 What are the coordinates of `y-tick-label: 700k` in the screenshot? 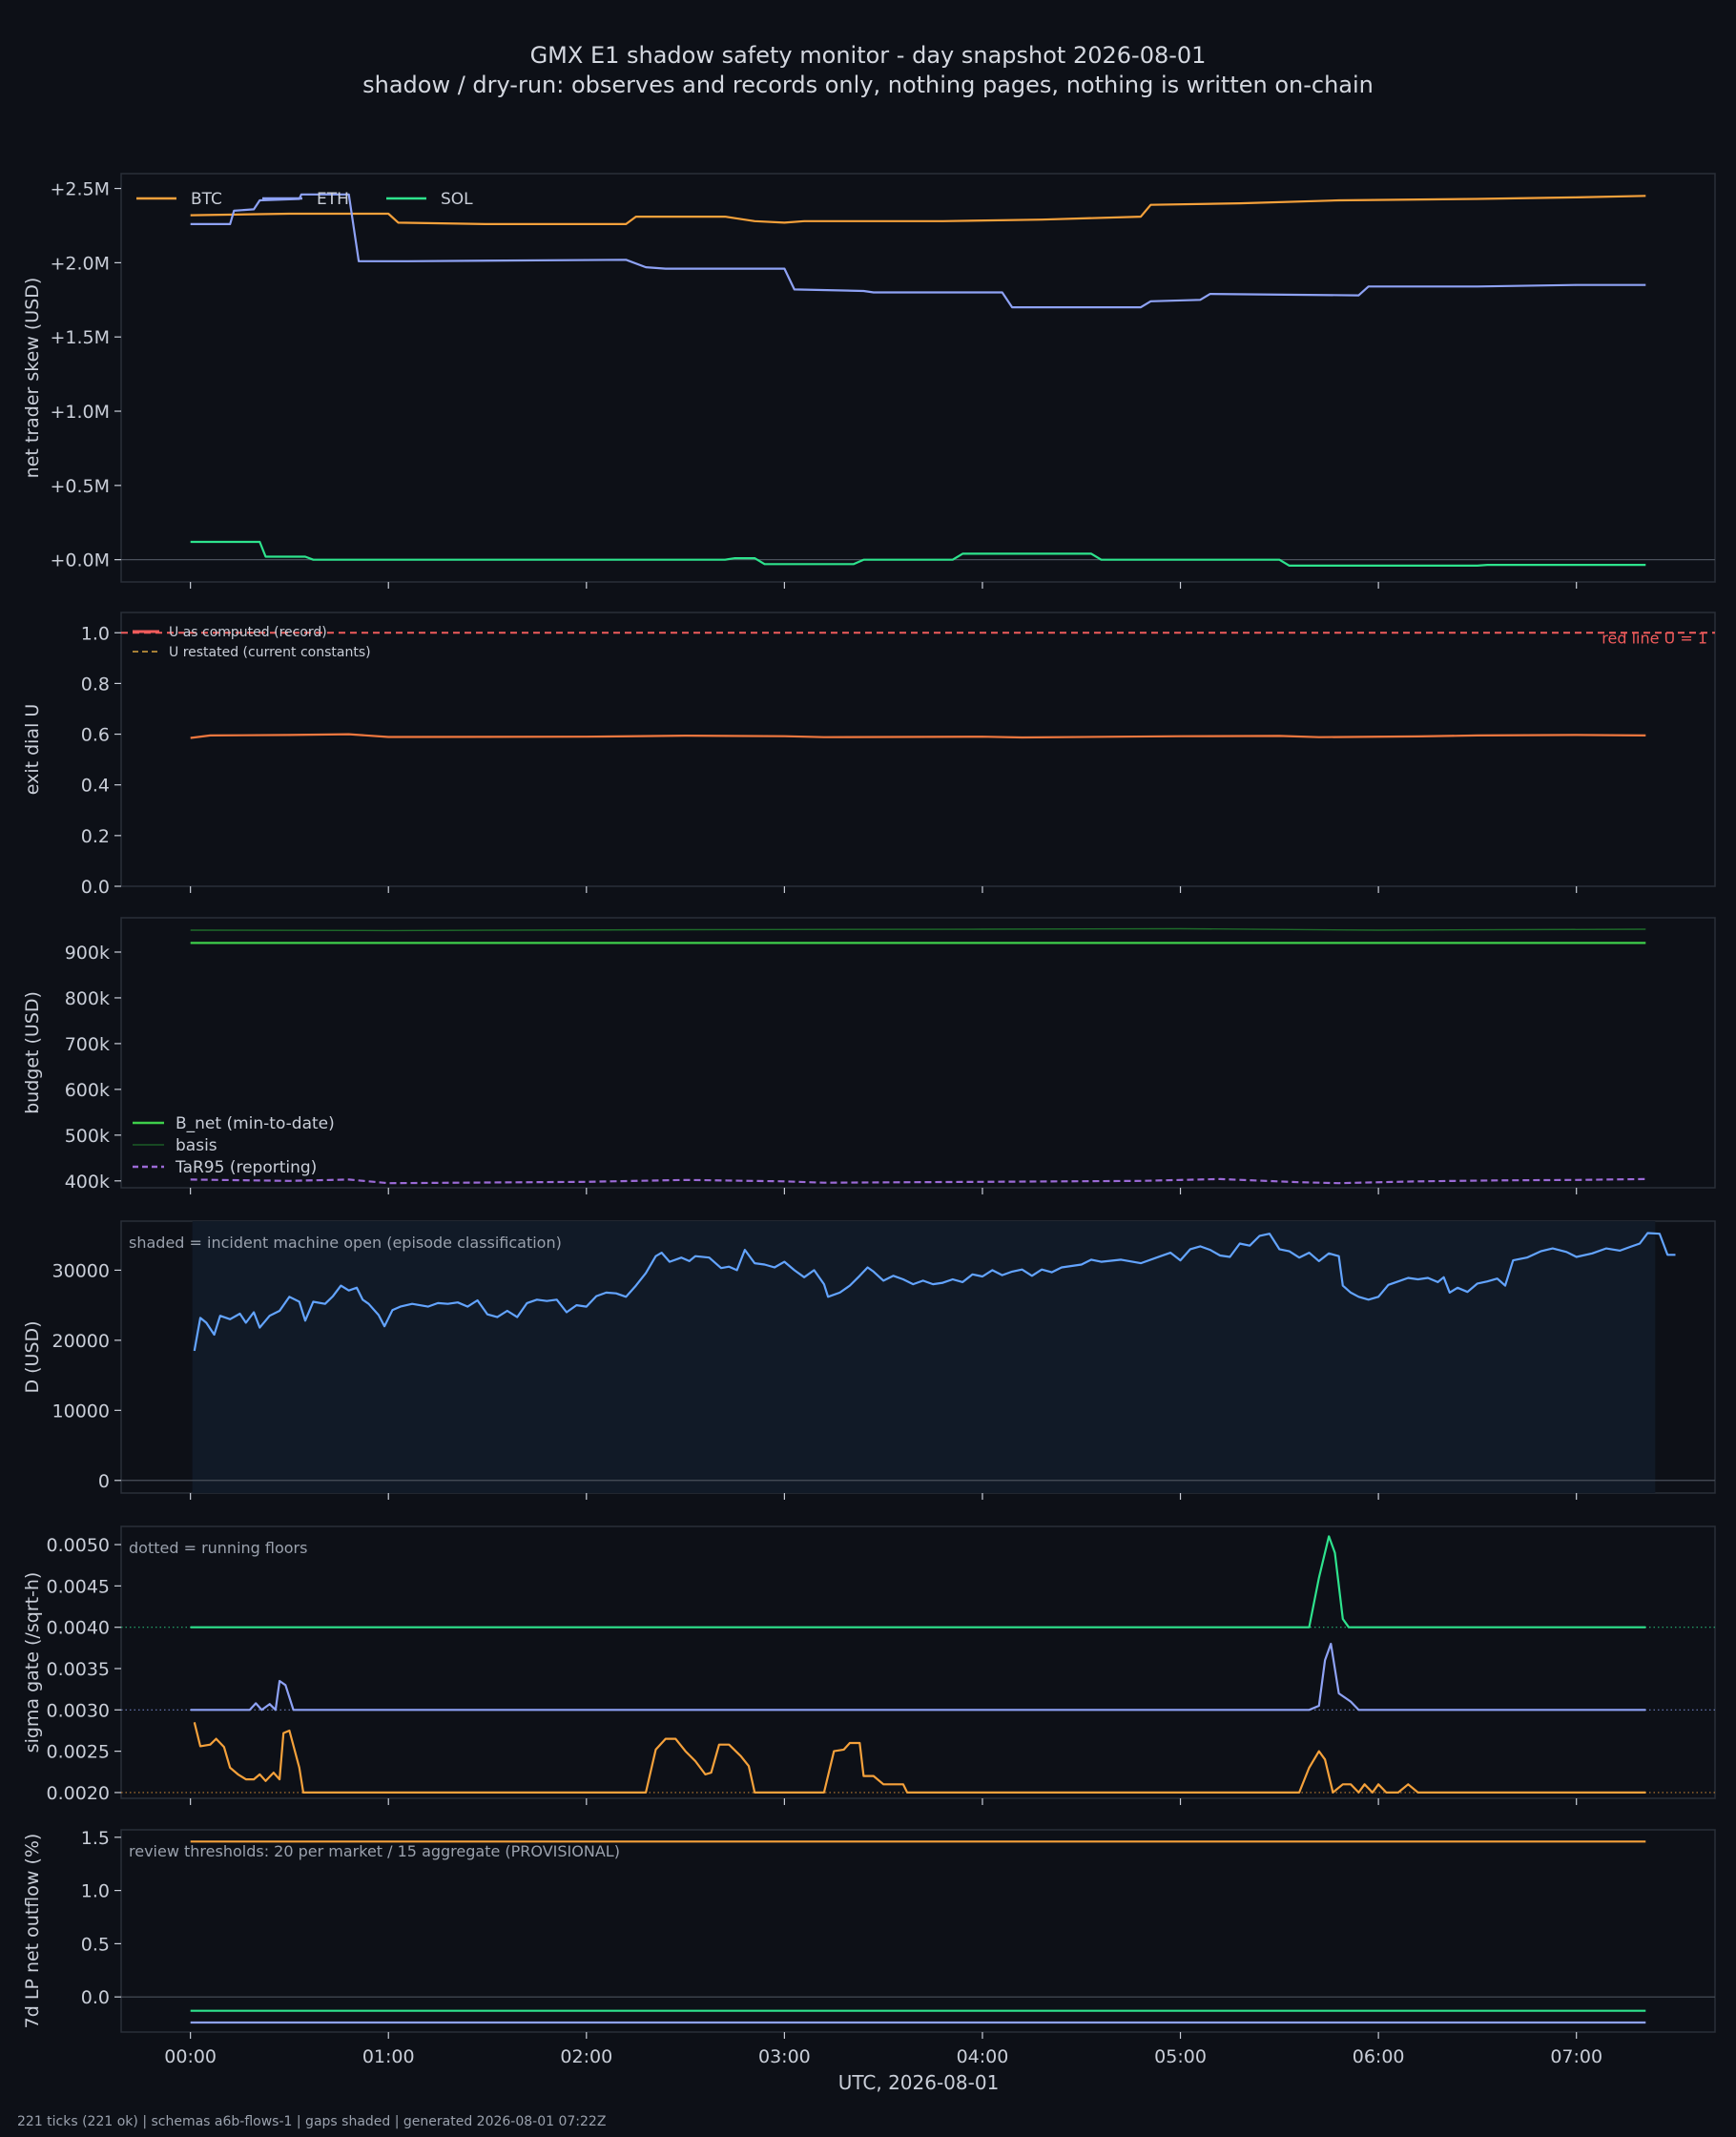 It's located at (87, 1044).